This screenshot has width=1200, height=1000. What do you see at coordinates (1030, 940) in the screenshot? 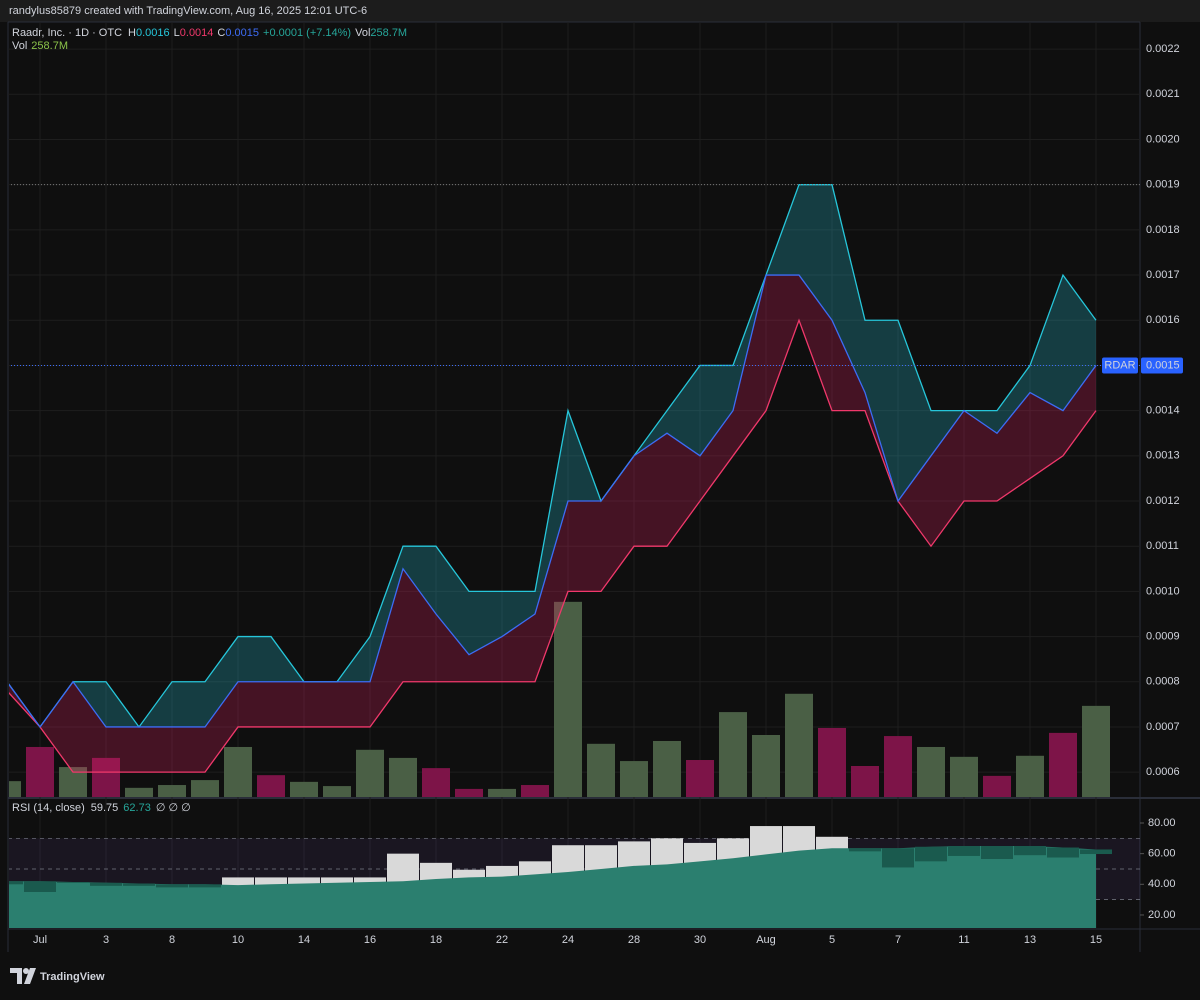
I see `x-tick-label: 13` at bounding box center [1030, 940].